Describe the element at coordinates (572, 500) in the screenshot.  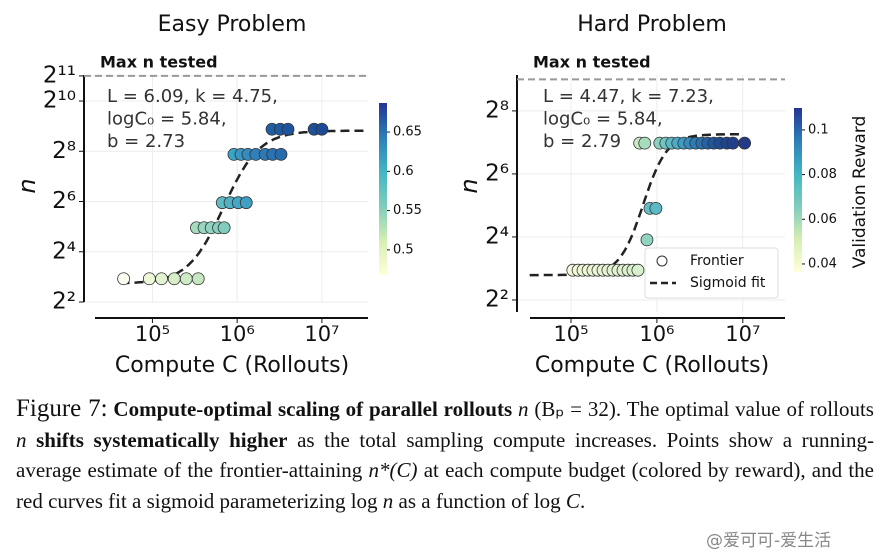
I see `caption-segment: C` at that location.